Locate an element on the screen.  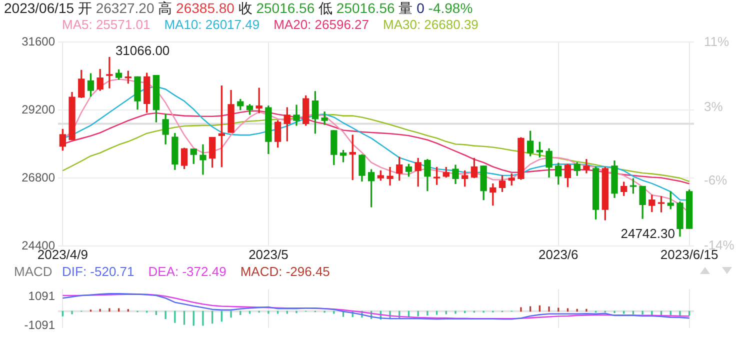
y-tick-label: 29200 is located at coordinates (39, 109).